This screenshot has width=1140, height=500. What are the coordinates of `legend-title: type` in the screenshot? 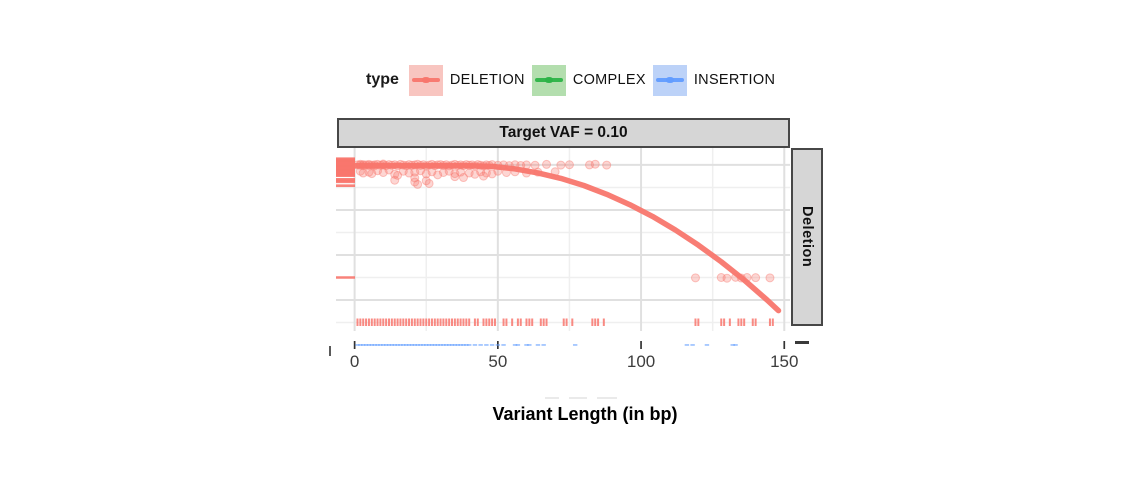 It's located at (382, 79).